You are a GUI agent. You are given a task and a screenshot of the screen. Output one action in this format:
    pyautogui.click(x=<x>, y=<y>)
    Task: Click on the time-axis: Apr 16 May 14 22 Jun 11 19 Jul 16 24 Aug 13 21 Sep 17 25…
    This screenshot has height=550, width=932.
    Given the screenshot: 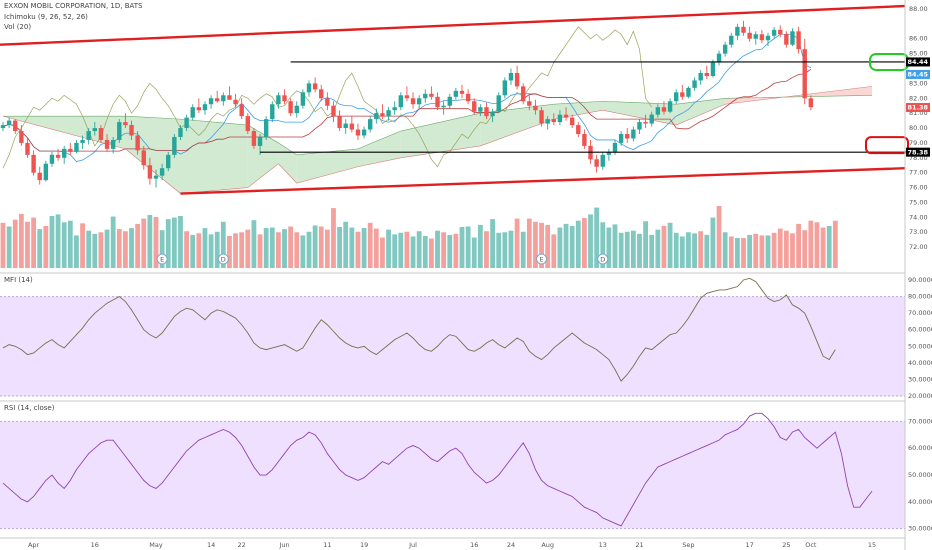 What is the action you would take?
    pyautogui.click(x=452, y=543)
    